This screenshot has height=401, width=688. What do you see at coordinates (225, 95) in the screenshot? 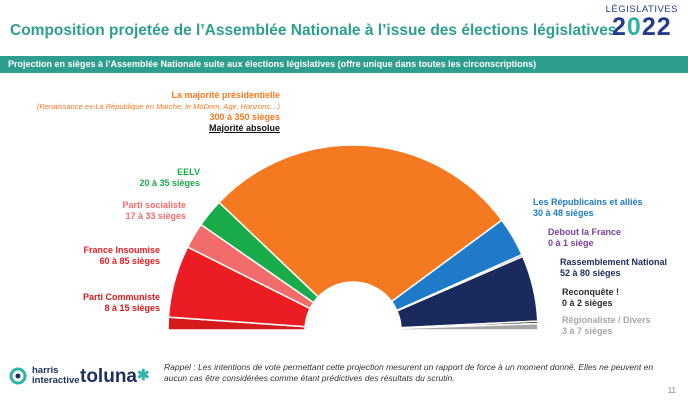
I see `label-majorite-name: La majorité présidentielle` at bounding box center [225, 95].